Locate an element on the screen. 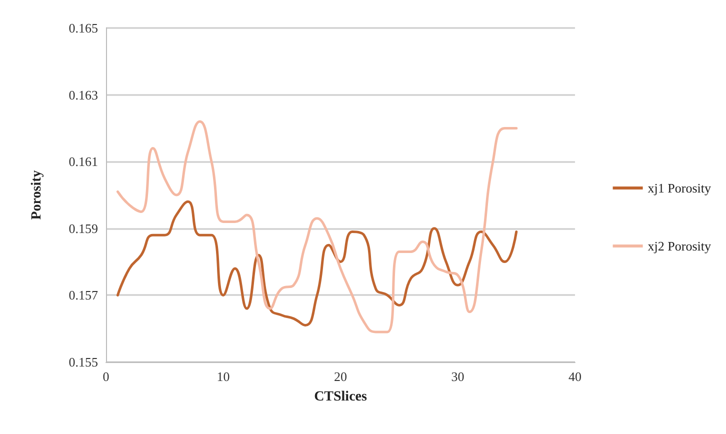 The image size is (726, 434). x-tick-label: 20 is located at coordinates (340, 376).